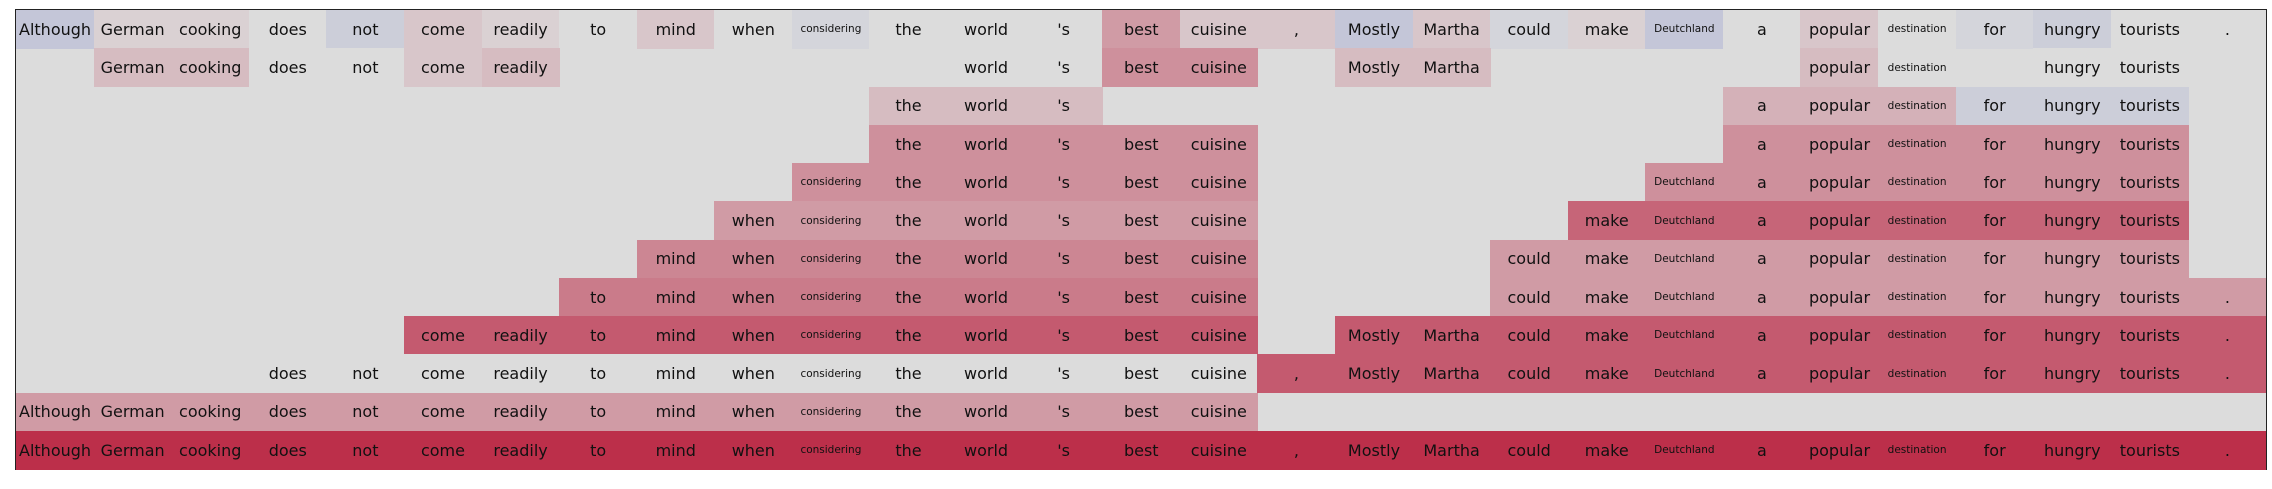 The image size is (2272, 489). What do you see at coordinates (210, 29) in the screenshot?
I see `heatmap-cell: cooking` at bounding box center [210, 29].